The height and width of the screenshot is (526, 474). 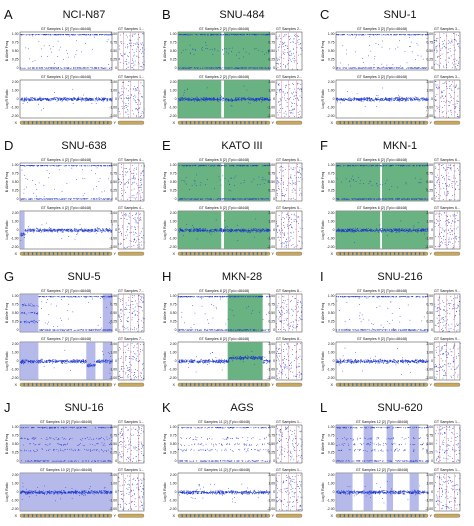 What do you see at coordinates (131, 51) in the screenshot?
I see `baf-side-plot` at bounding box center [131, 51].